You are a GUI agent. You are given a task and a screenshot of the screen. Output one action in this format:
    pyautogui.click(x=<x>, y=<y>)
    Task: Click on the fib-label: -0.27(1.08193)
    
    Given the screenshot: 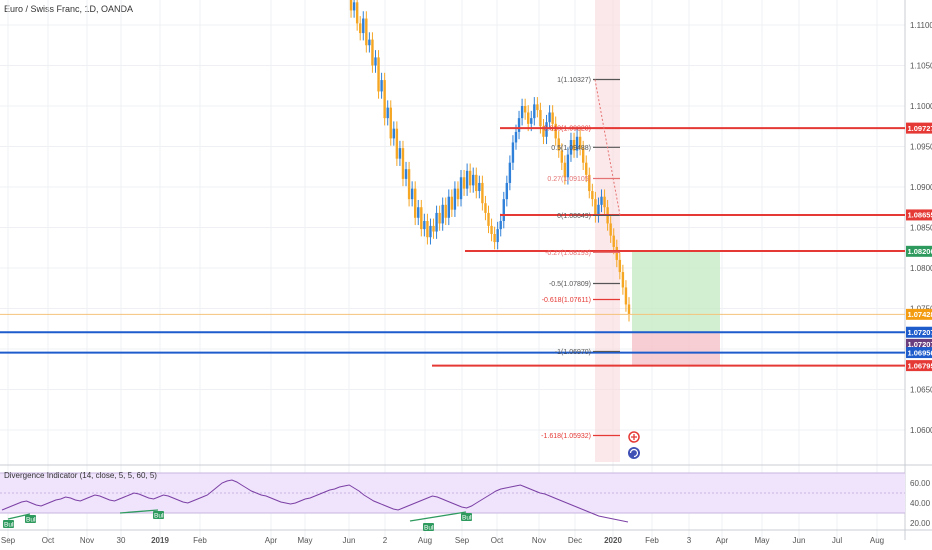 What is the action you would take?
    pyautogui.click(x=568, y=253)
    